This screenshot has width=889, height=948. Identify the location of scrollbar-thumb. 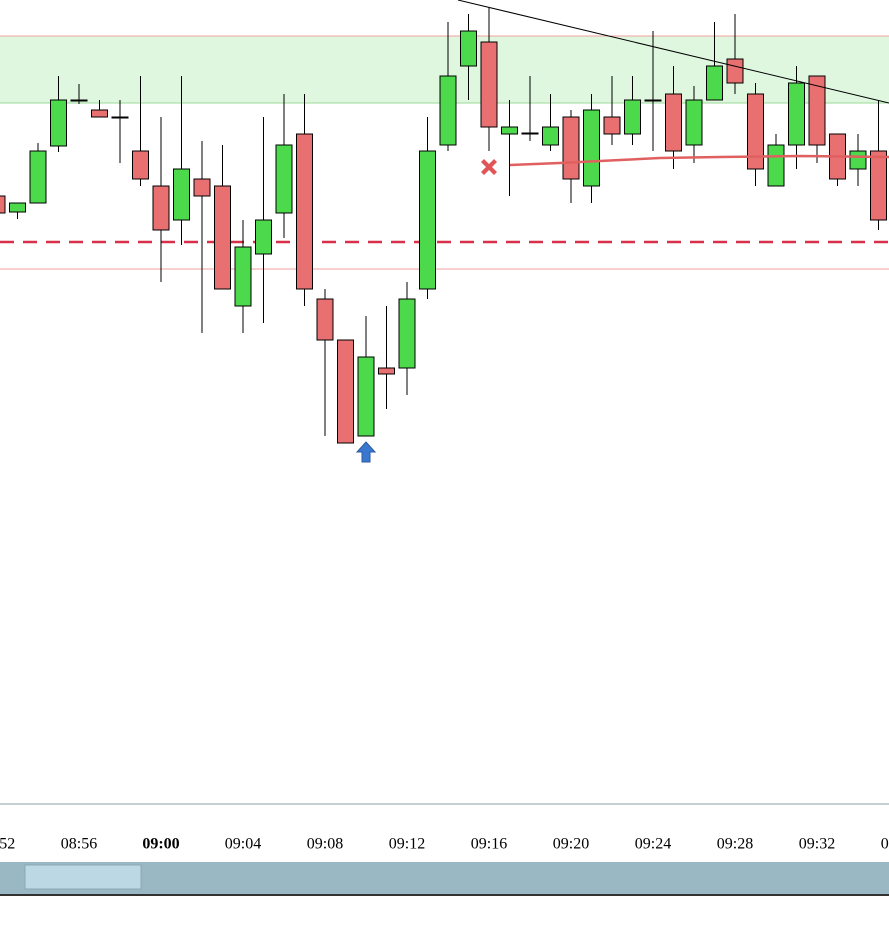
(83, 877).